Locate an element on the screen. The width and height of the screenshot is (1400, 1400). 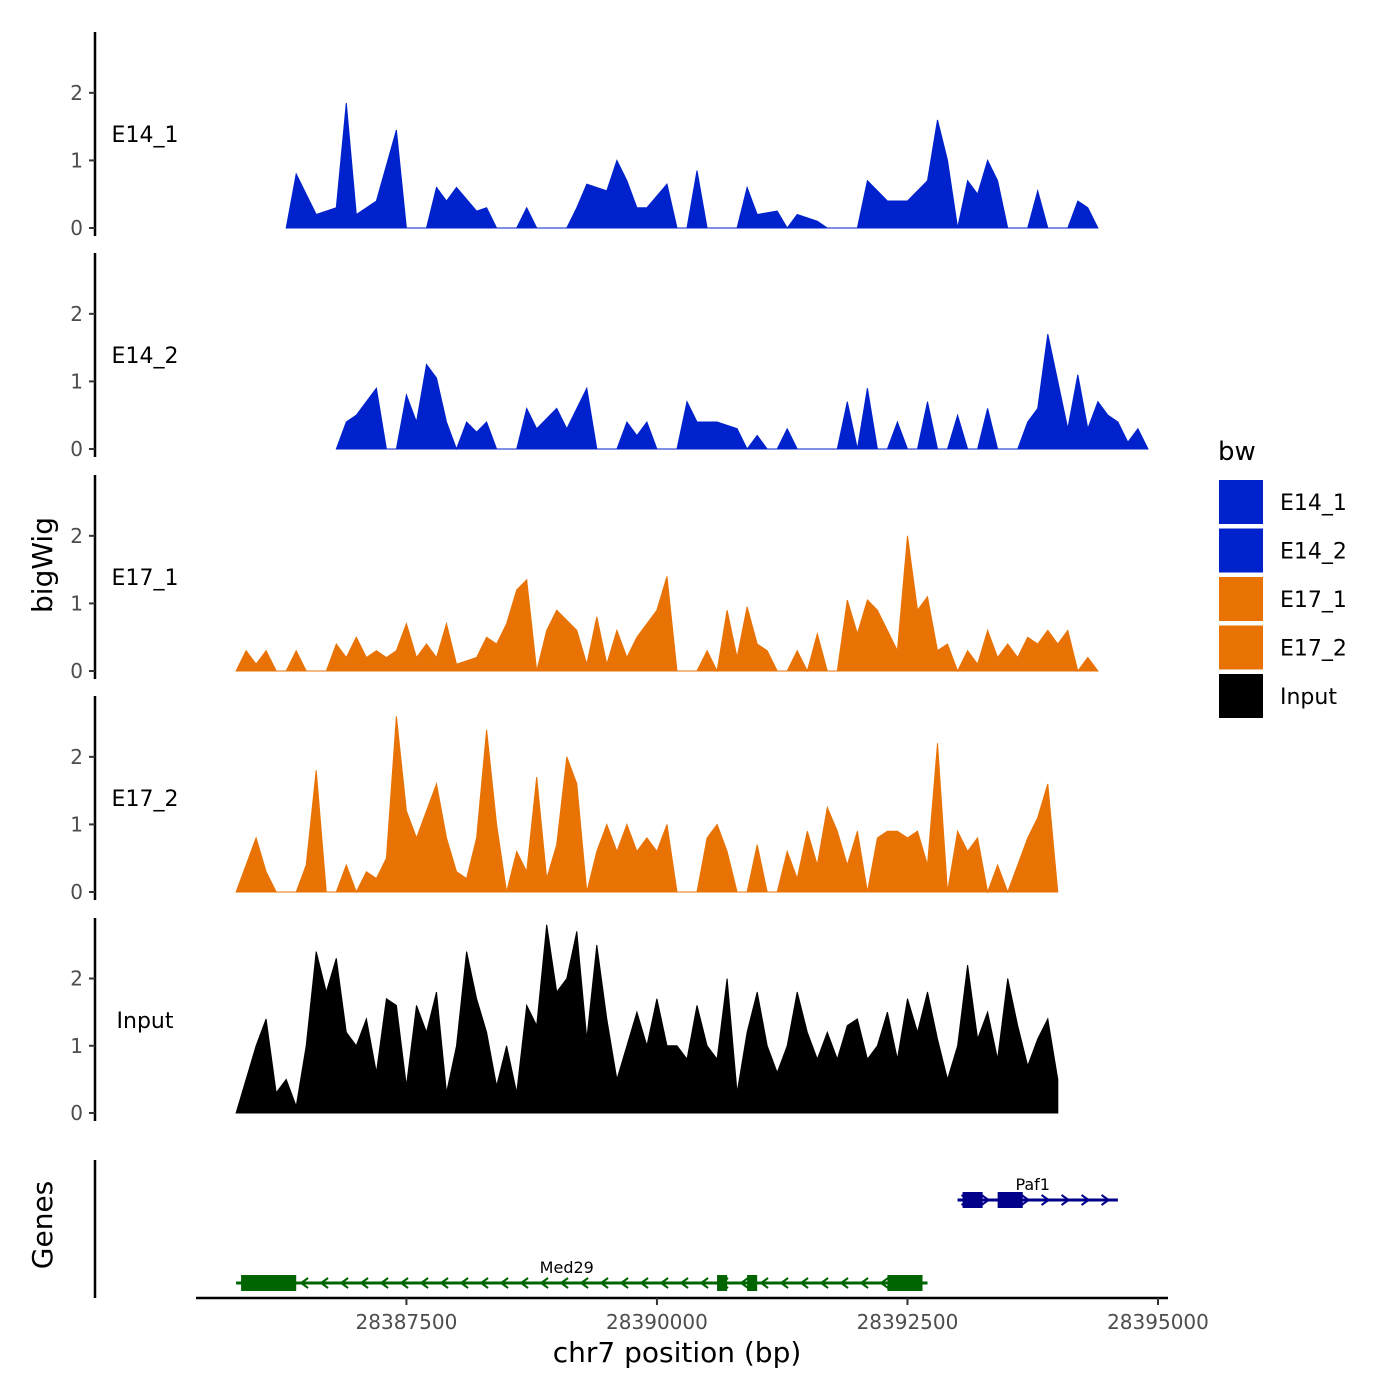
legend-label: Input is located at coordinates (1308, 697).